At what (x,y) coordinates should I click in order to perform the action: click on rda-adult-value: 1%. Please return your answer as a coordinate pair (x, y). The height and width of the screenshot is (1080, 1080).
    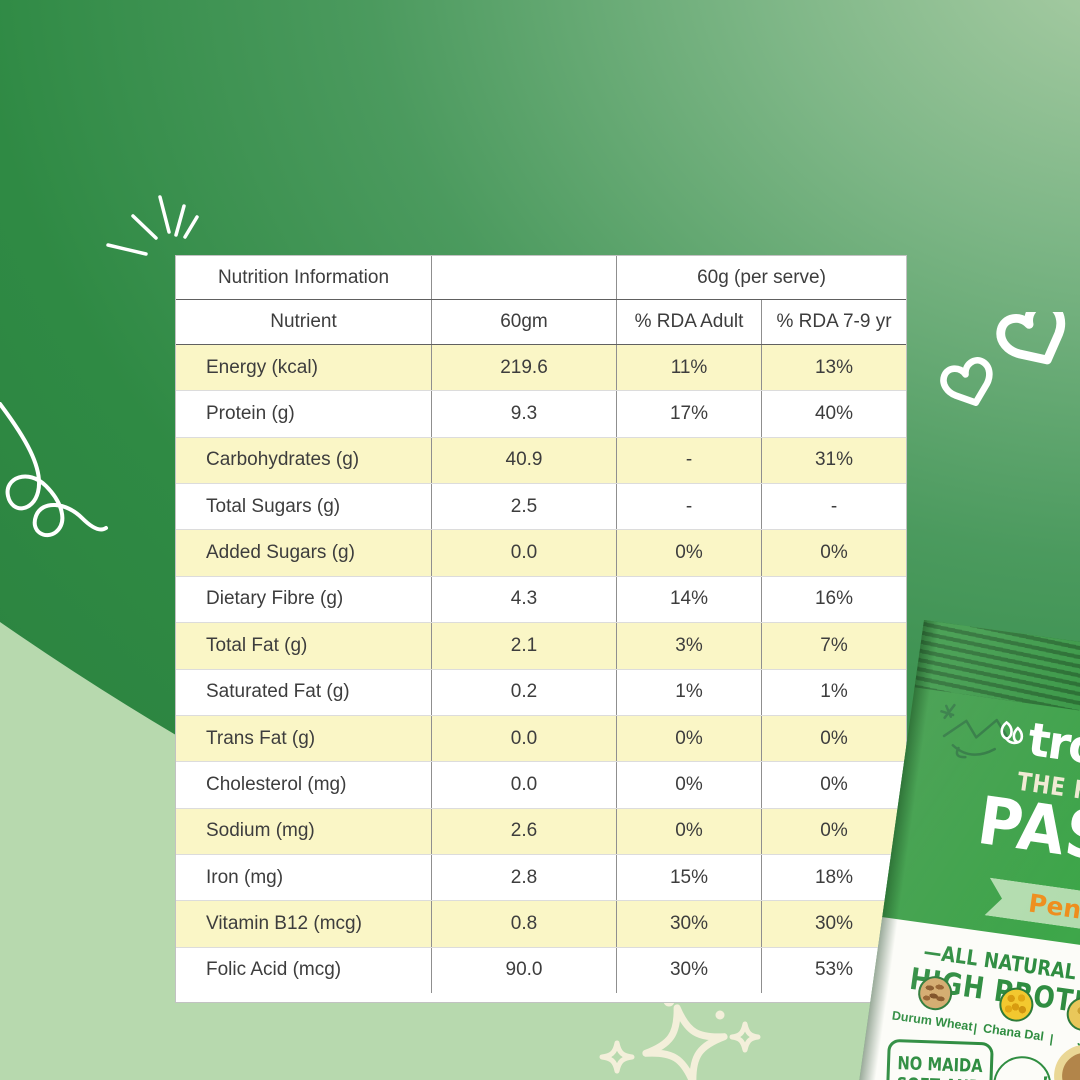
    Looking at the image, I should click on (688, 692).